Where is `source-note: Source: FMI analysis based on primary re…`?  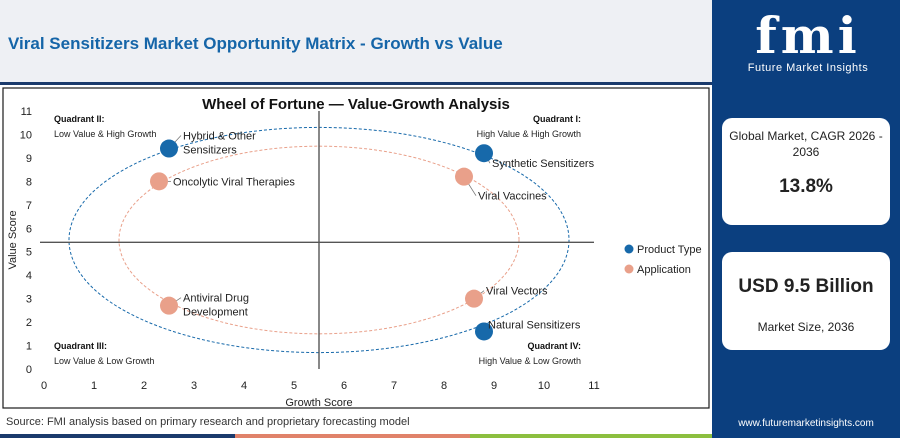
source-note: Source: FMI analysis based on primary re… is located at coordinates (208, 422).